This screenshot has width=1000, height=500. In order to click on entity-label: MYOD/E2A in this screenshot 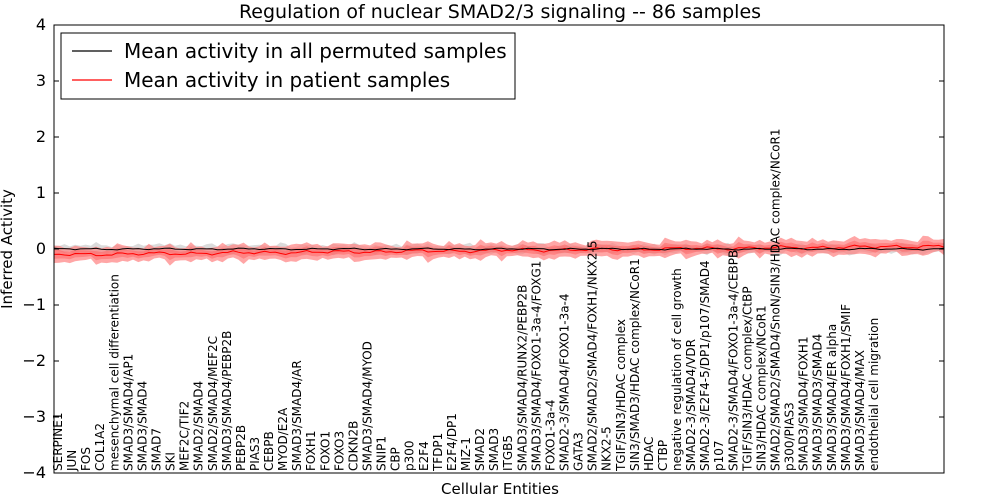, I will do `click(283, 439)`.